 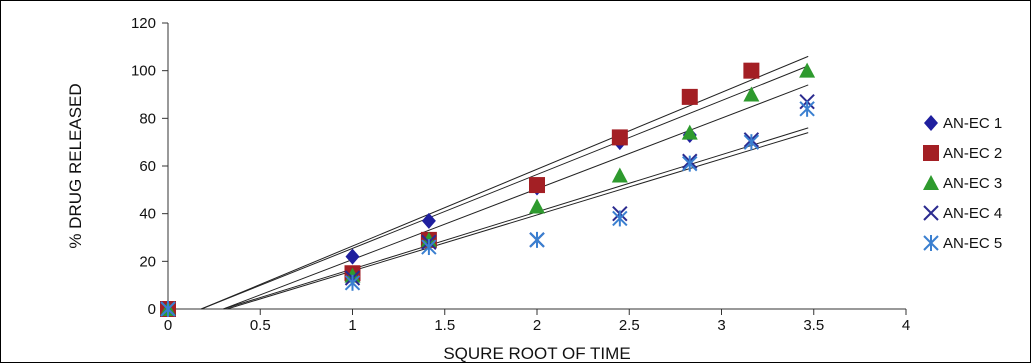 I want to click on legend-label-series-1: AN-EC 1, so click(x=972, y=123).